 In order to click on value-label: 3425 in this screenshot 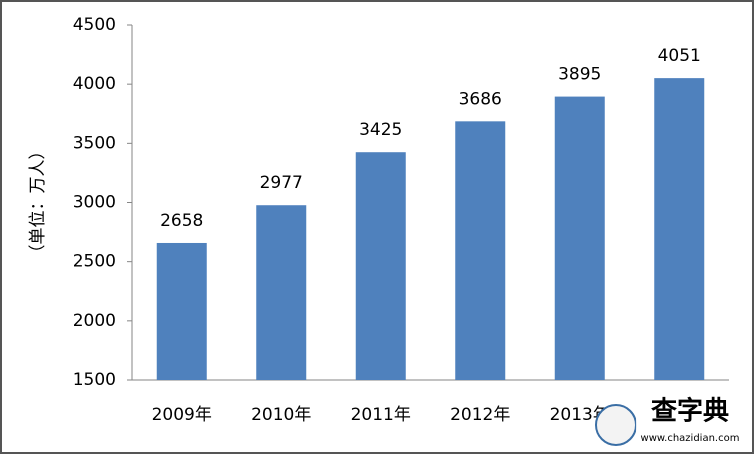, I will do `click(380, 130)`.